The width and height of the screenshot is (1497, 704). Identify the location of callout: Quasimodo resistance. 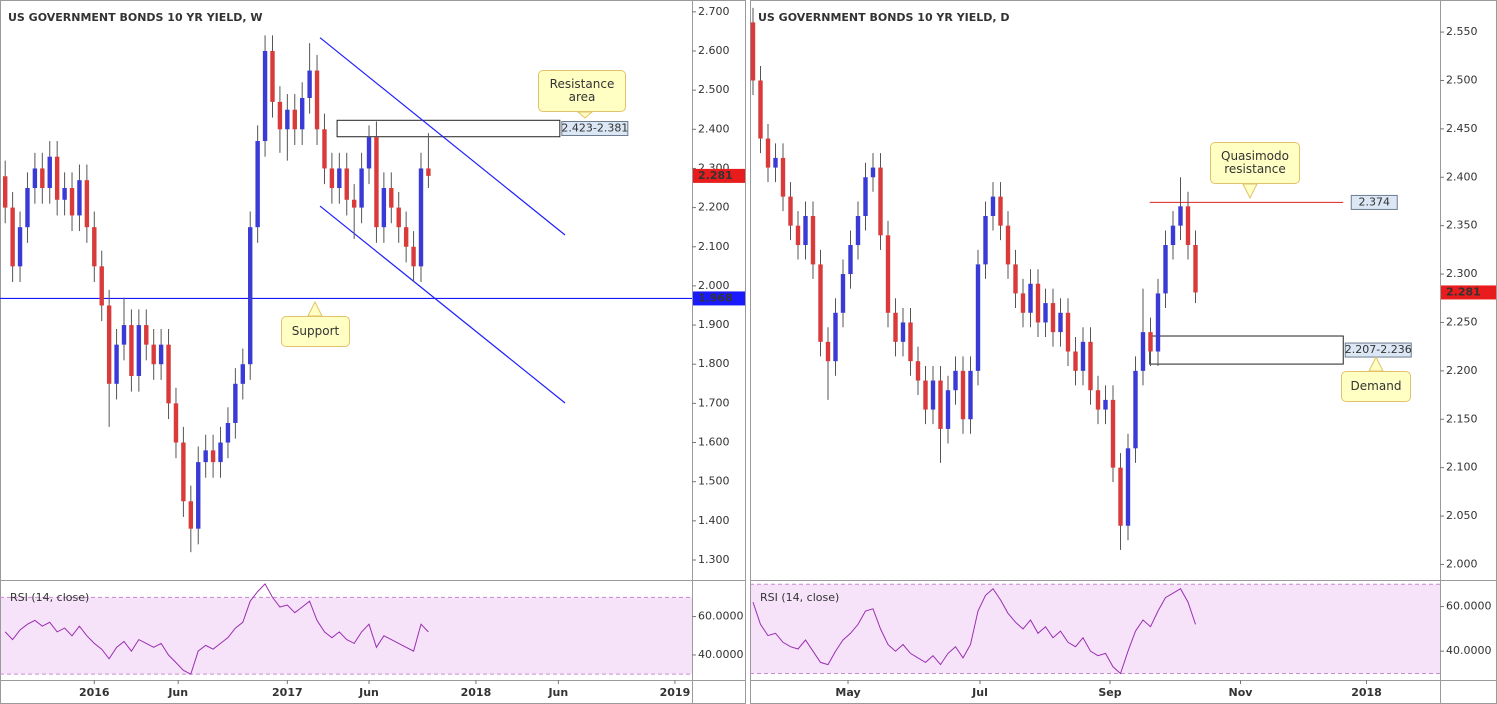
(1255, 163).